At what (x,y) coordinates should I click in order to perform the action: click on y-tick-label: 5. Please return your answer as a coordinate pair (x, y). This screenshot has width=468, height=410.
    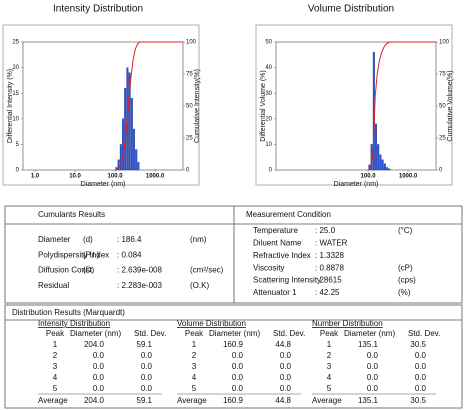
    Looking at the image, I should click on (18, 145).